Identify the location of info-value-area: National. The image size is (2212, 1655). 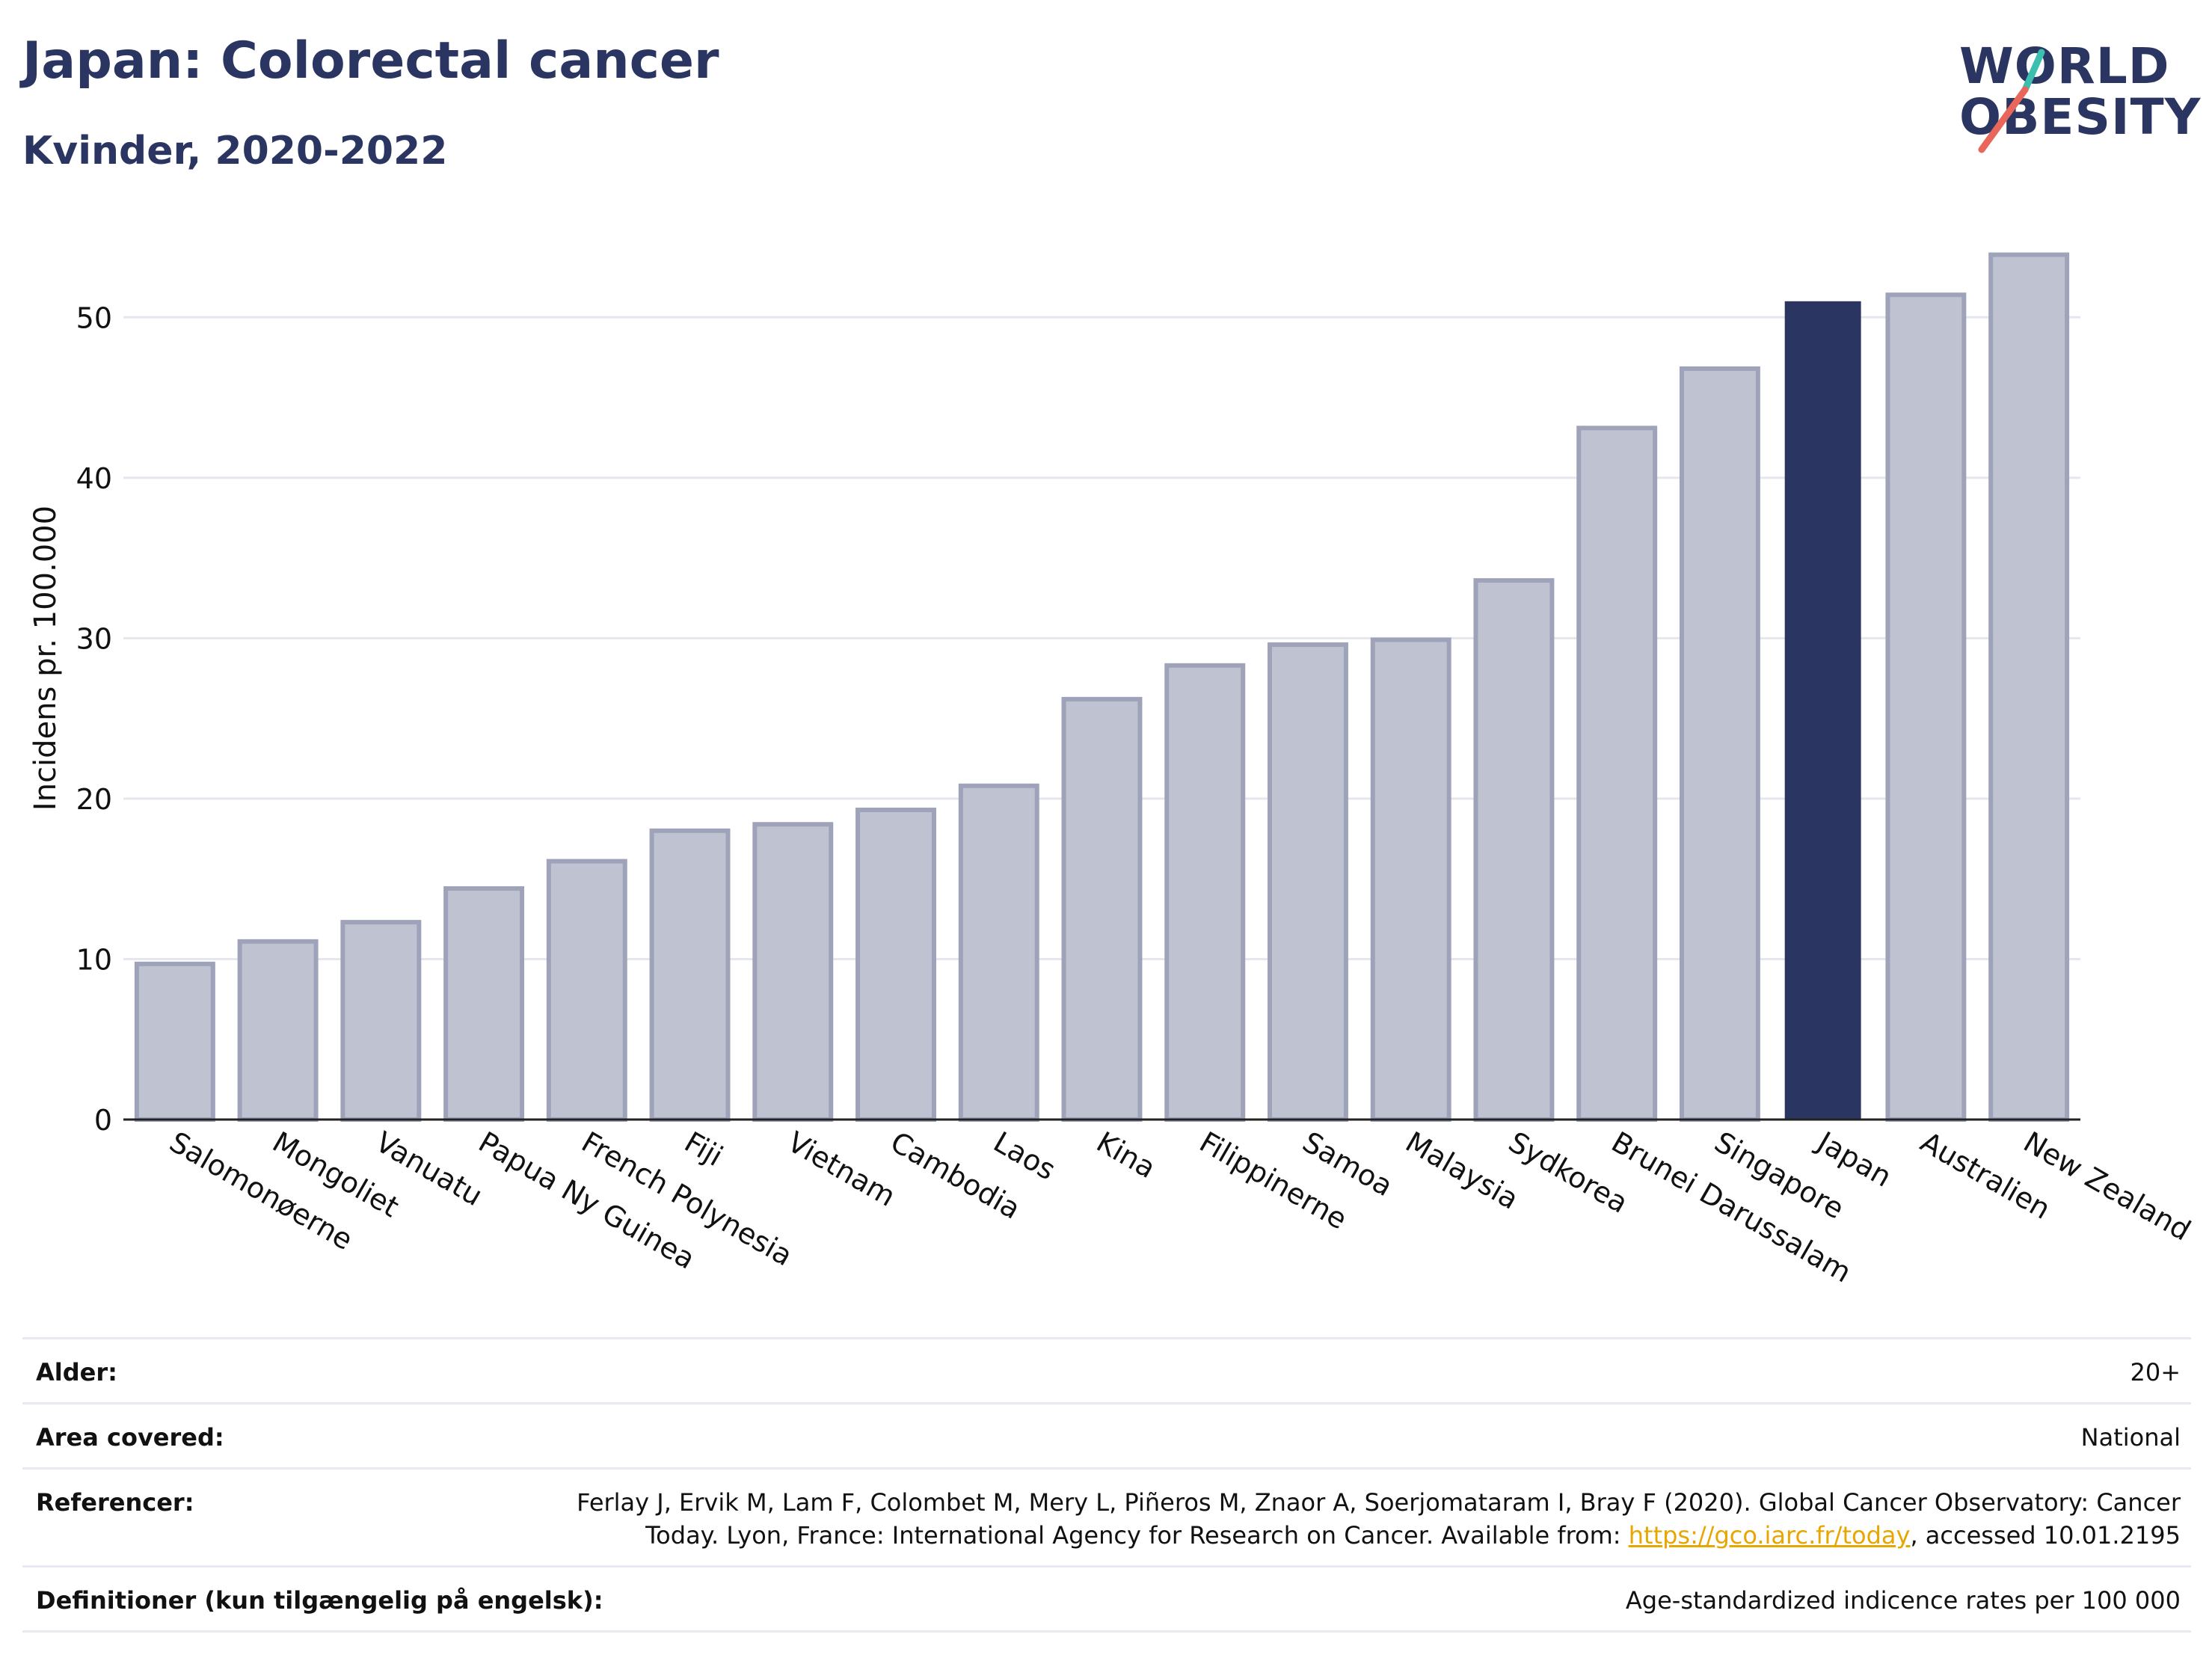
(2130, 1437).